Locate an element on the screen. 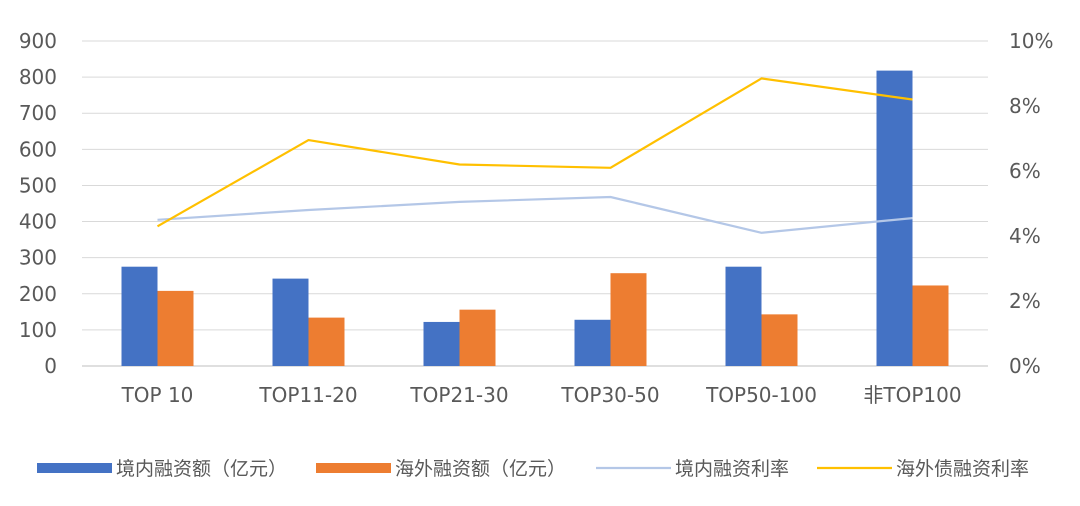 The width and height of the screenshot is (1080, 506). left-axis-tick-label: 900 is located at coordinates (38, 41).